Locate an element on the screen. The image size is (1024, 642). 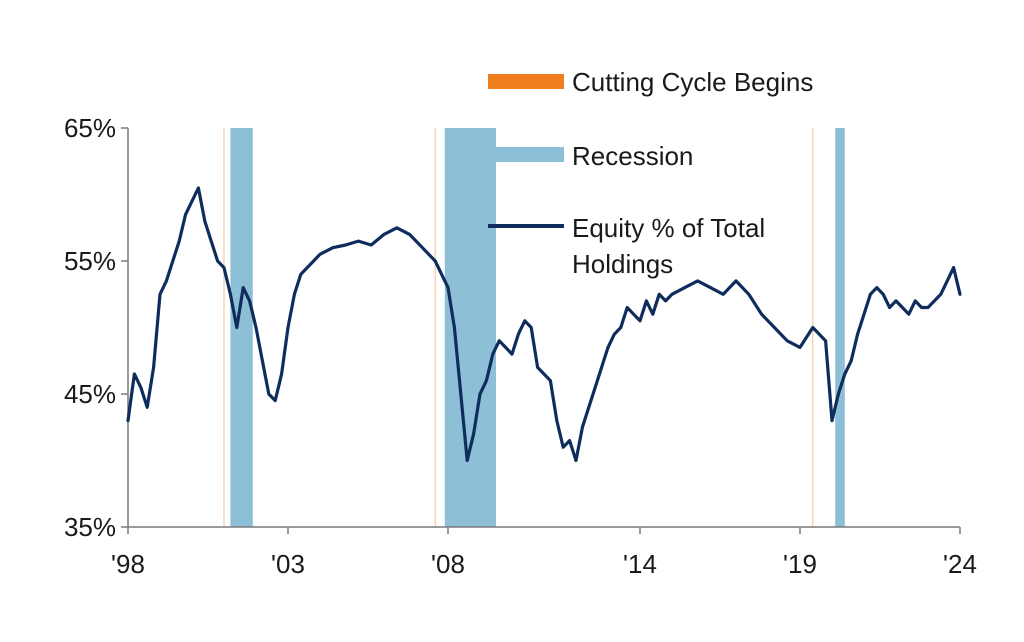
x-tick-label-3: '14 is located at coordinates (640, 564).